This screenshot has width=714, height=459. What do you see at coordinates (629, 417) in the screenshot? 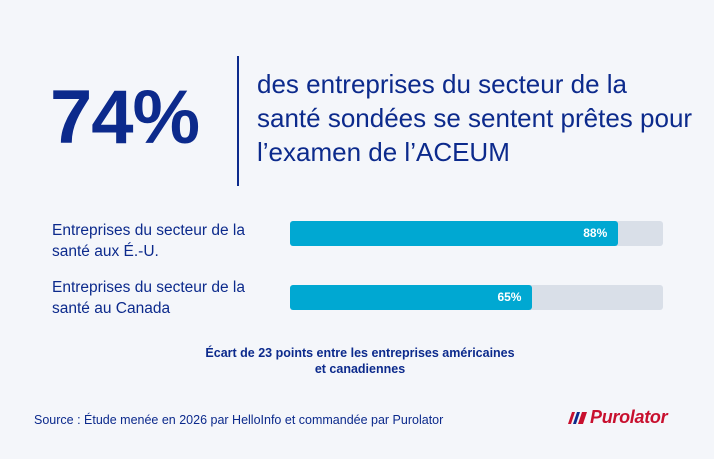
I see `logo-text: Purolator` at bounding box center [629, 417].